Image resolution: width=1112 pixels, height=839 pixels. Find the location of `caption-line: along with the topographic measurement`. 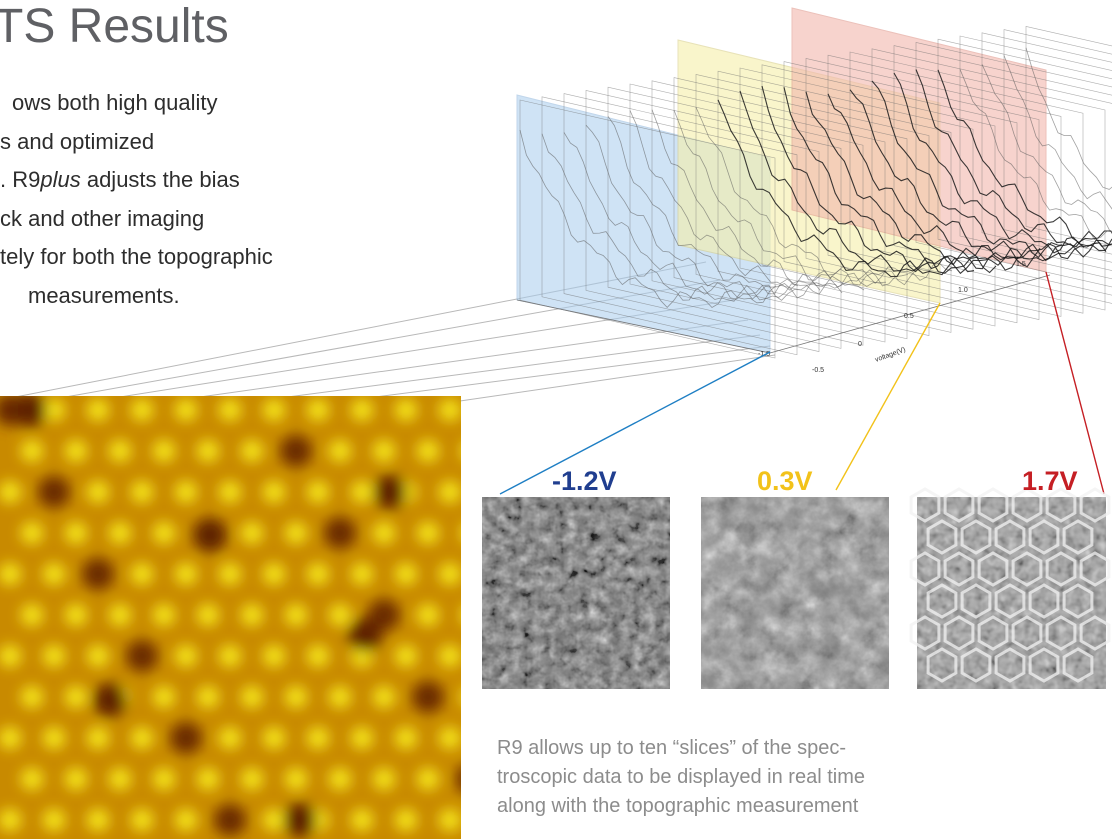

caption-line: along with the topographic measurement is located at coordinates (678, 806).